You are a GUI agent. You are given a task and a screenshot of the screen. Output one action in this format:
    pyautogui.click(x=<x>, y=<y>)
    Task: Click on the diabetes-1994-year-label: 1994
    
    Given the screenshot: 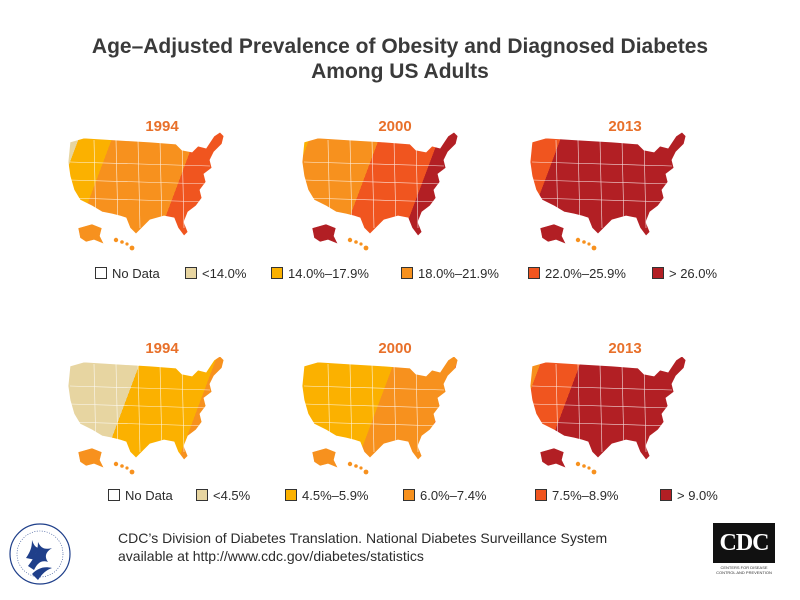 What is the action you would take?
    pyautogui.click(x=162, y=348)
    